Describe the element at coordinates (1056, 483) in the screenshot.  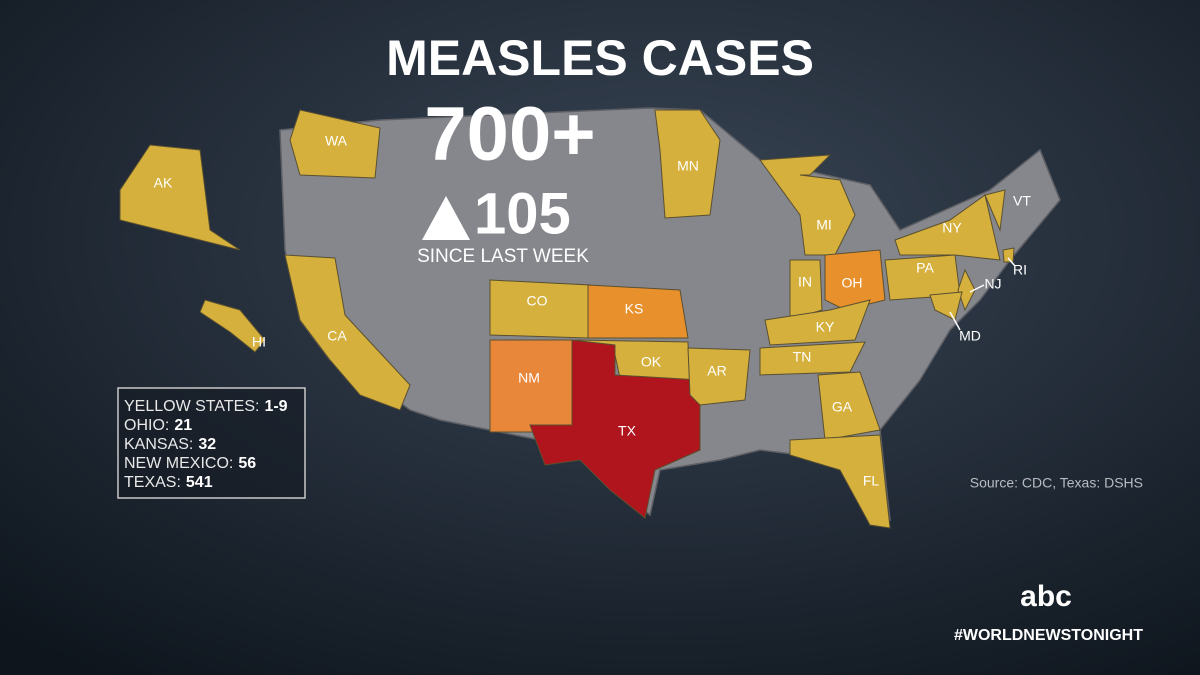
I see `source: Source: CDC, Texas: DSHS` at that location.